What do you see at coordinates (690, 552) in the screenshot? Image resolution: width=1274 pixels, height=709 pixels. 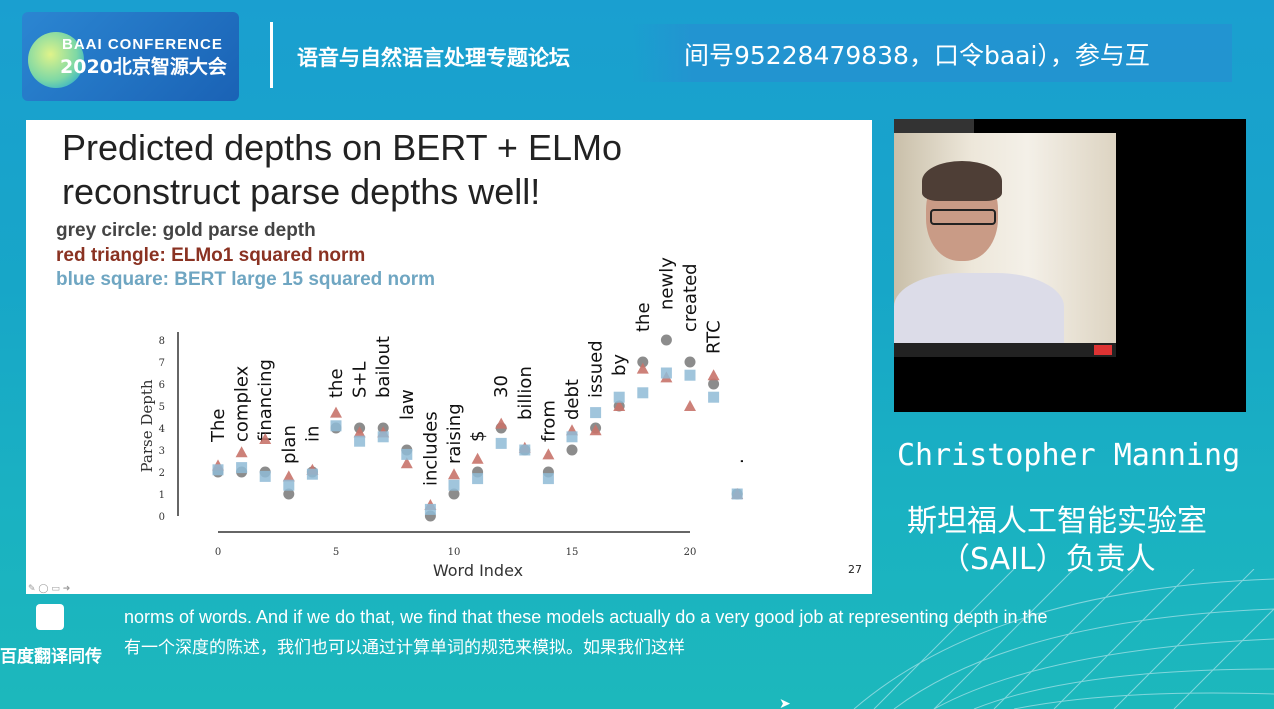 I see `x-tick-label: 20` at bounding box center [690, 552].